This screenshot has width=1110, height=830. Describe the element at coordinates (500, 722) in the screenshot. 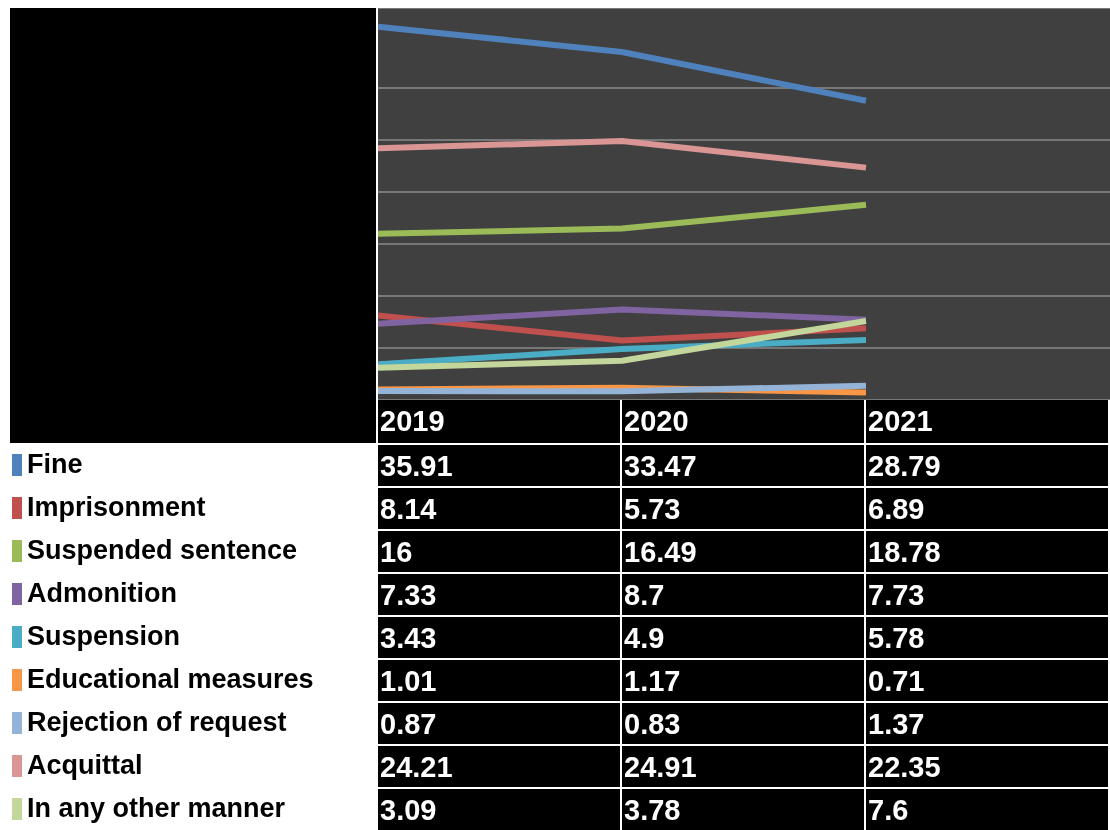

I see `data-label: 0.87` at that location.